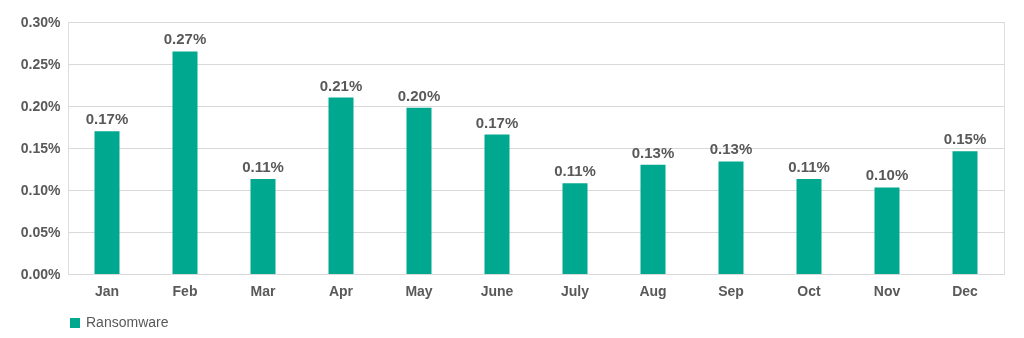 This screenshot has width=1024, height=338. I want to click on x-tick-label: Mar, so click(263, 290).